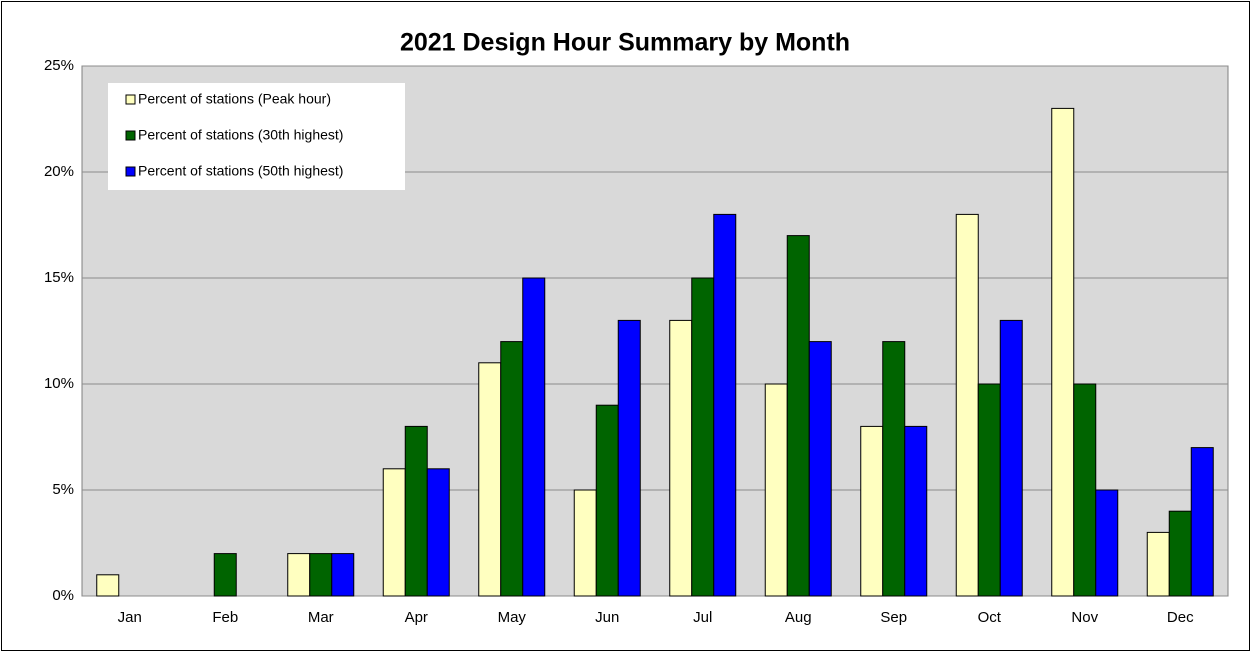  What do you see at coordinates (240, 171) in the screenshot?
I see `legend-label: Percent of stations (50th highest)` at bounding box center [240, 171].